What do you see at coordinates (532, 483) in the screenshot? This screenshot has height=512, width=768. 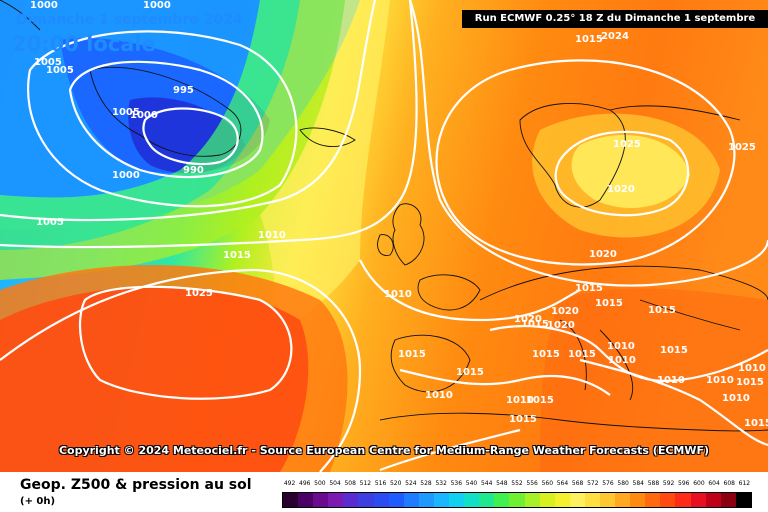 I see `color-scale-label: 556` at bounding box center [532, 483].